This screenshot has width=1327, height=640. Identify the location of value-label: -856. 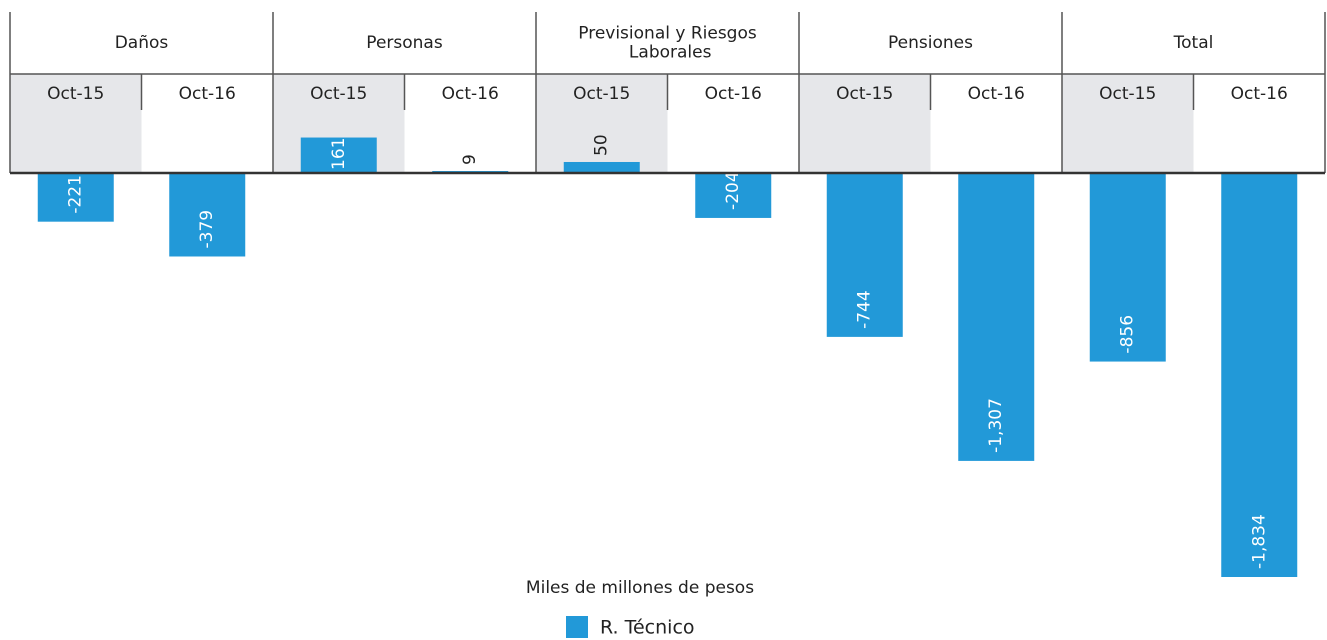
(1128, 334).